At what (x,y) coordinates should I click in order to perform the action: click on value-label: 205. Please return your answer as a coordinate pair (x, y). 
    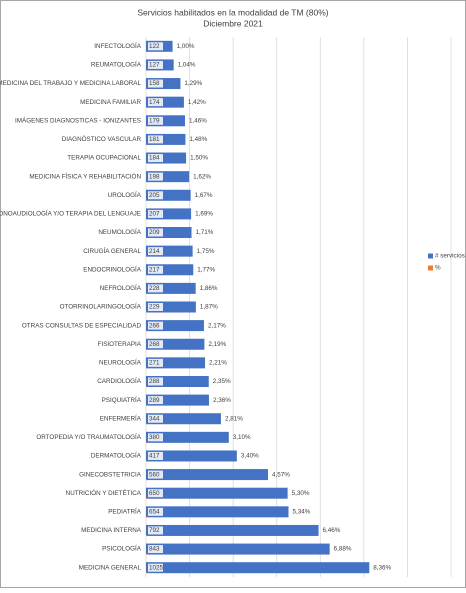
    Looking at the image, I should click on (154, 195).